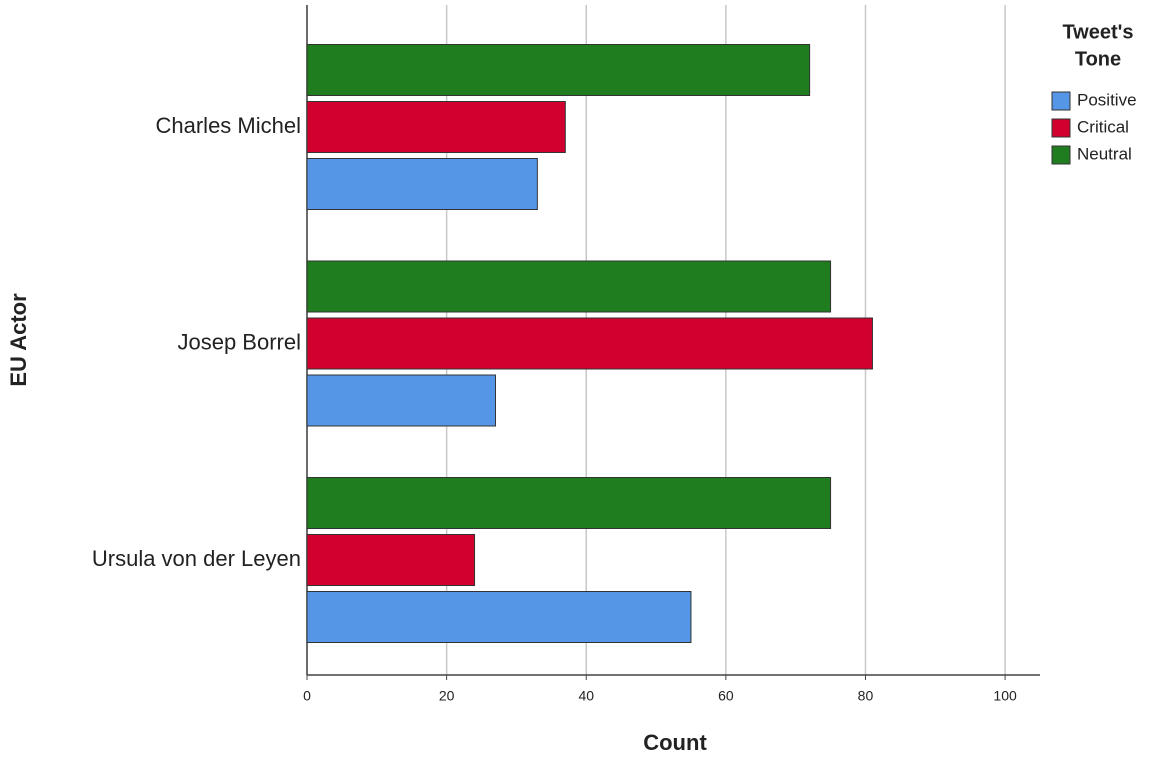 The width and height of the screenshot is (1170, 762). I want to click on legend-title: Tweet's, so click(1097, 32).